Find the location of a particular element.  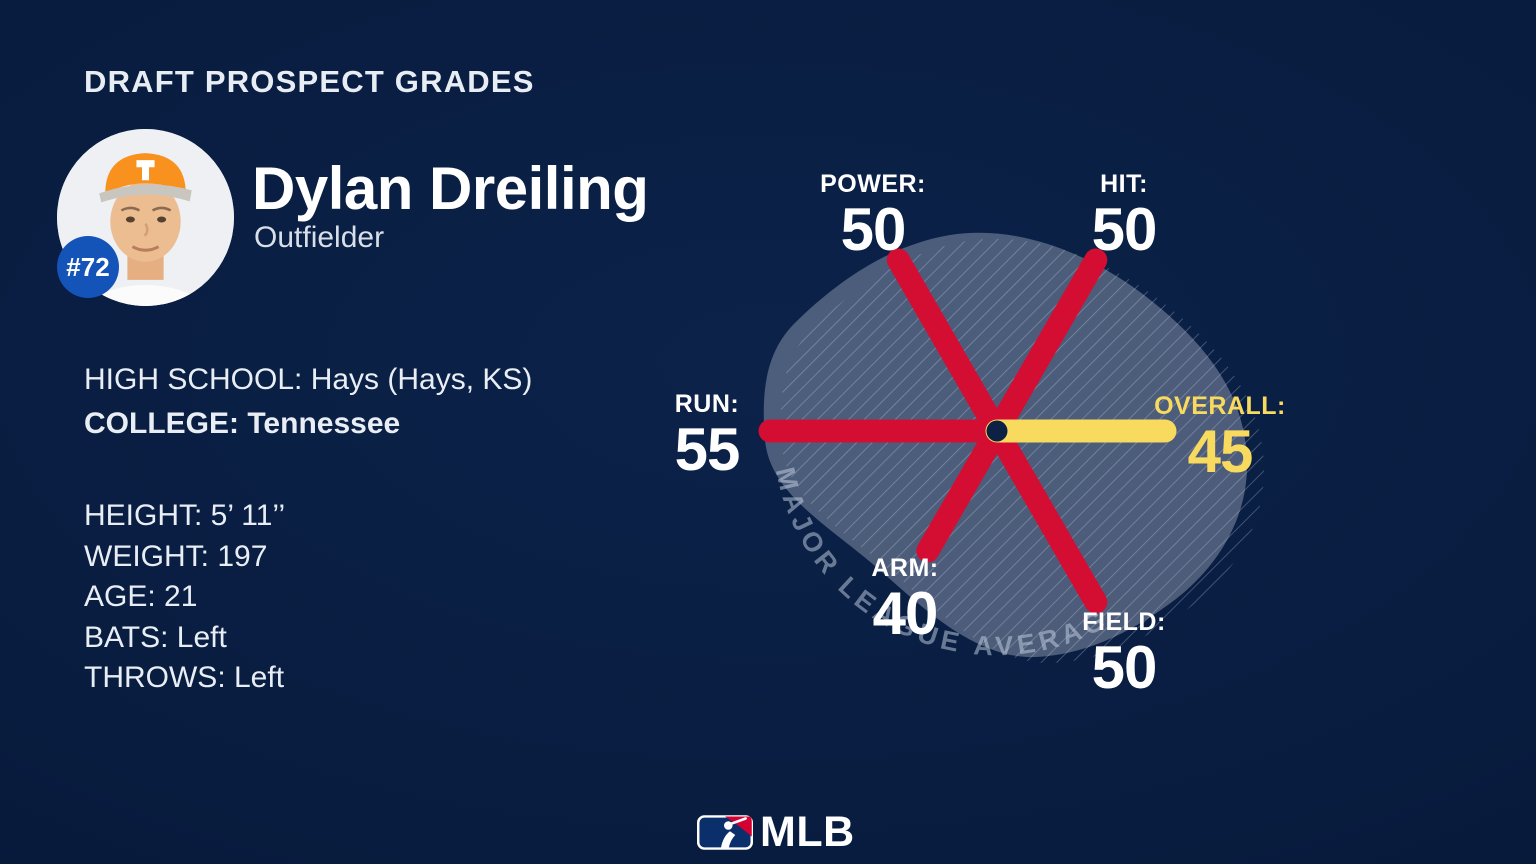

spoke-arm is located at coordinates (962, 491).